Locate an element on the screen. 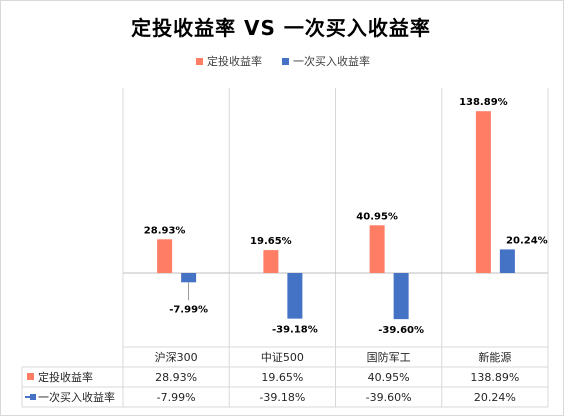  data-label: -7.99% is located at coordinates (188, 309).